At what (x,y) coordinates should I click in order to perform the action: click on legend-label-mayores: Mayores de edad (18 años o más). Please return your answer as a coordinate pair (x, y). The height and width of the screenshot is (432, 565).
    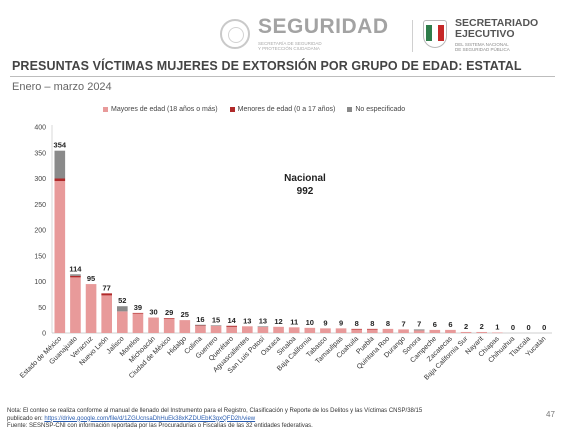
    Looking at the image, I should click on (164, 109).